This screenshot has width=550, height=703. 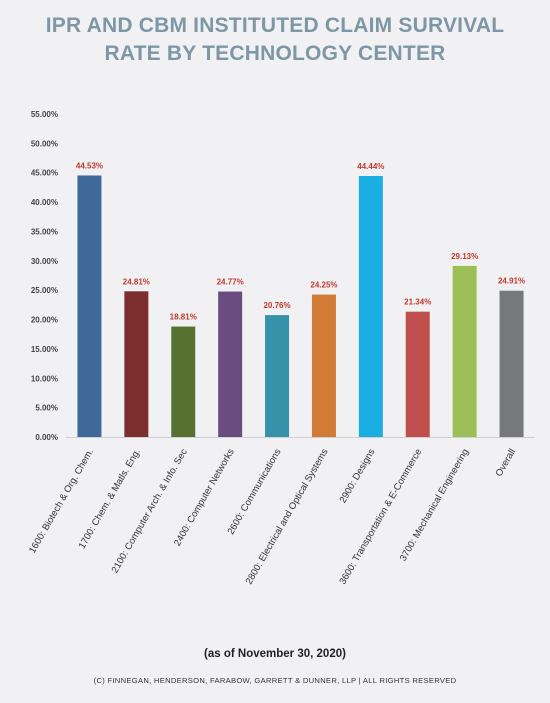 What do you see at coordinates (255, 492) in the screenshot?
I see `x-tick-label: 2600: Communications` at bounding box center [255, 492].